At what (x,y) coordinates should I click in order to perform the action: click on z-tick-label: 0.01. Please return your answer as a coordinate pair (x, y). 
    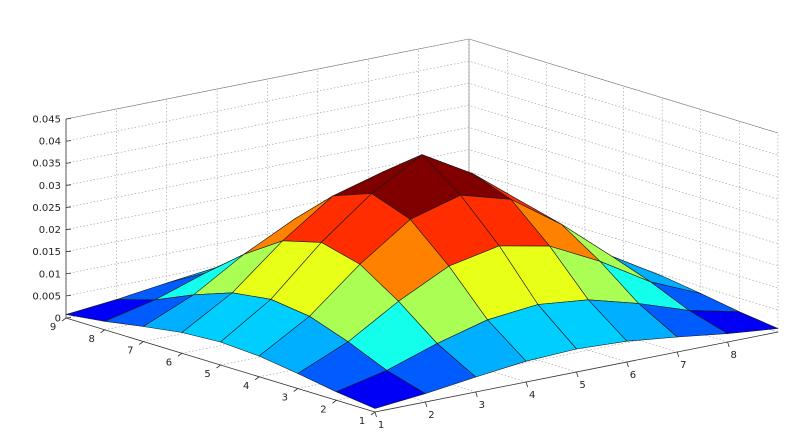
    Looking at the image, I should click on (50, 274).